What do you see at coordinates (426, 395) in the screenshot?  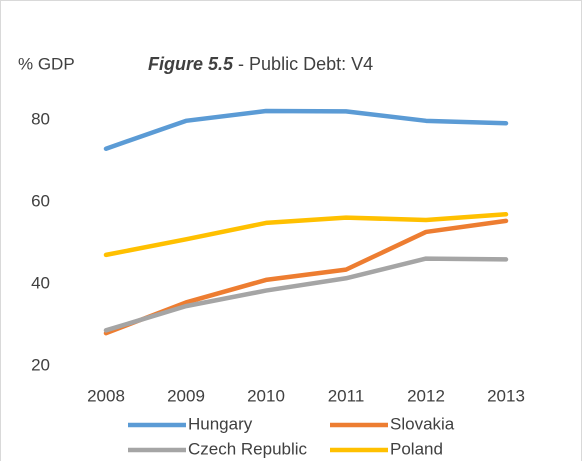 I see `x-tick-label: 2012` at bounding box center [426, 395].